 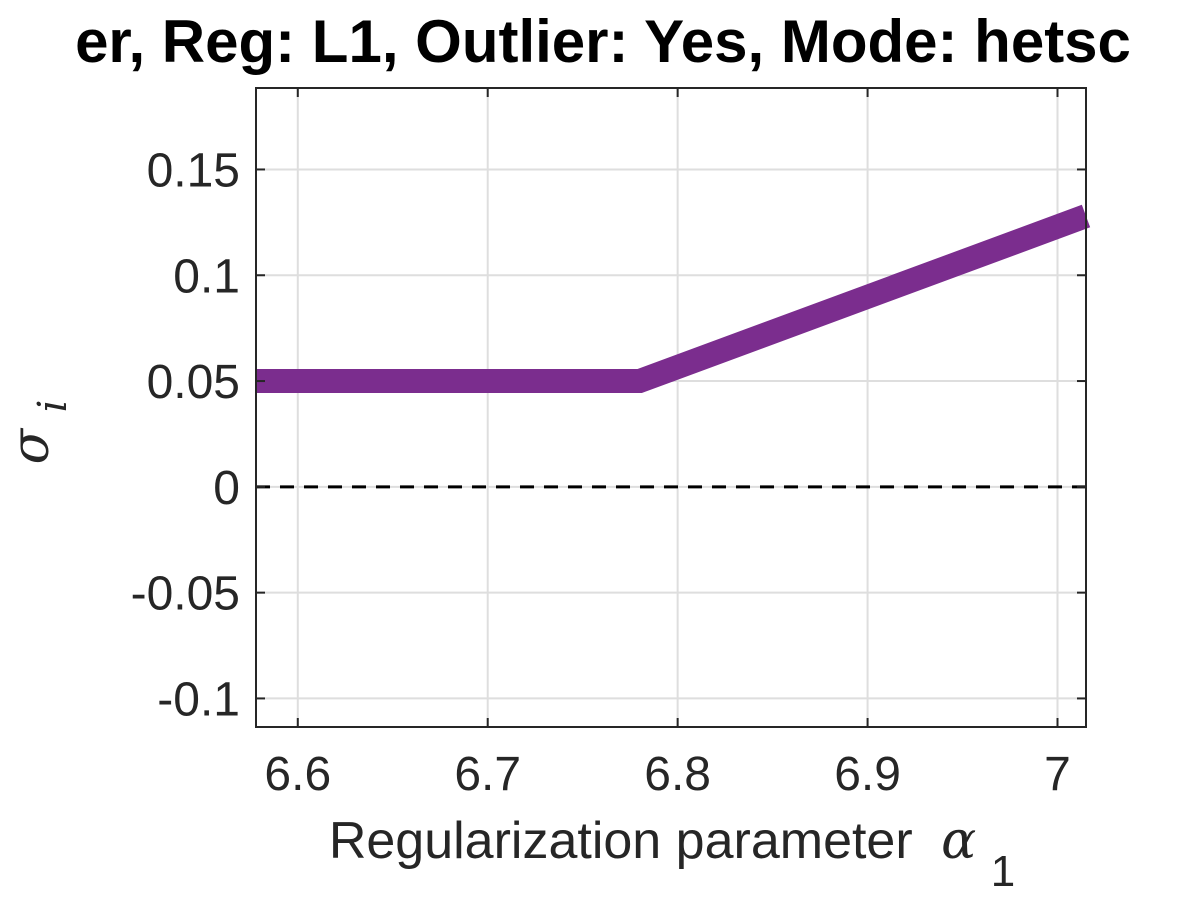 I want to click on y-tick-label: 0.1, so click(x=206, y=276).